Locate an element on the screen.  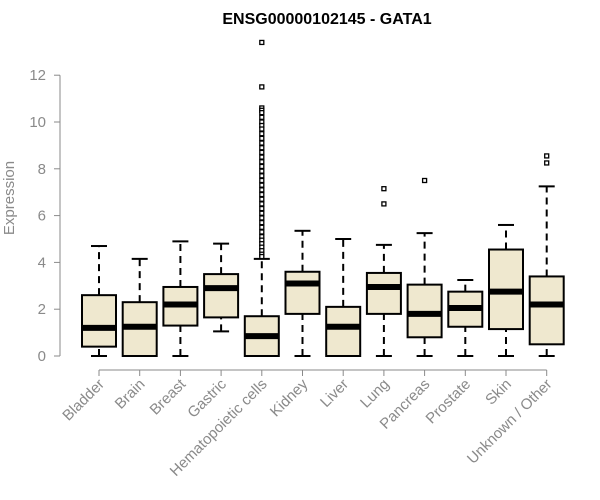
y-tick-label: 4 is located at coordinates (42, 262).